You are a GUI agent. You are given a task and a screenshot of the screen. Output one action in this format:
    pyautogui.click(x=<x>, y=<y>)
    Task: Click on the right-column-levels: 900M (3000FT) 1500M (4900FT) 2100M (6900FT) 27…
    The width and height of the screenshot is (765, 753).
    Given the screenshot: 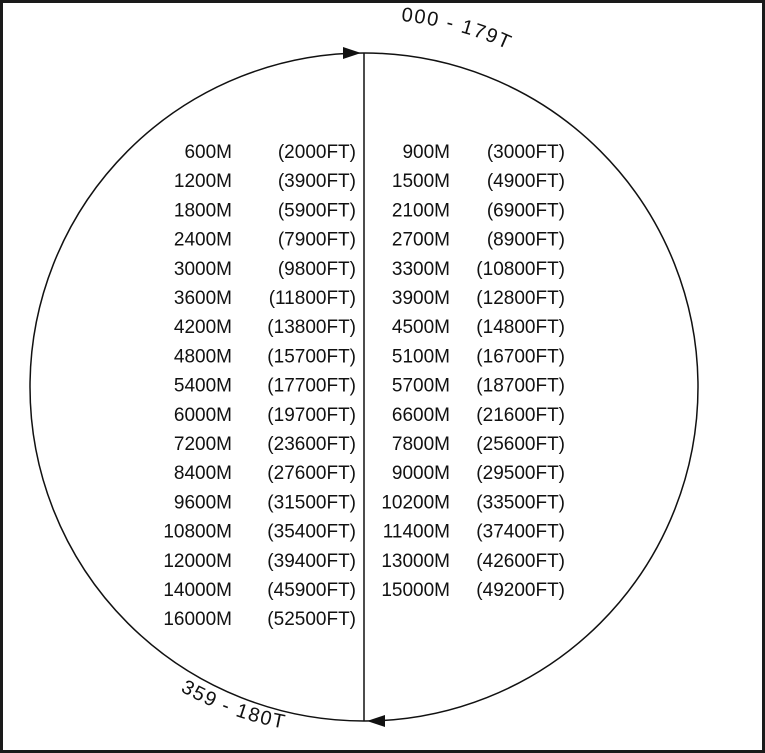 What is the action you would take?
    pyautogui.click(x=473, y=371)
    